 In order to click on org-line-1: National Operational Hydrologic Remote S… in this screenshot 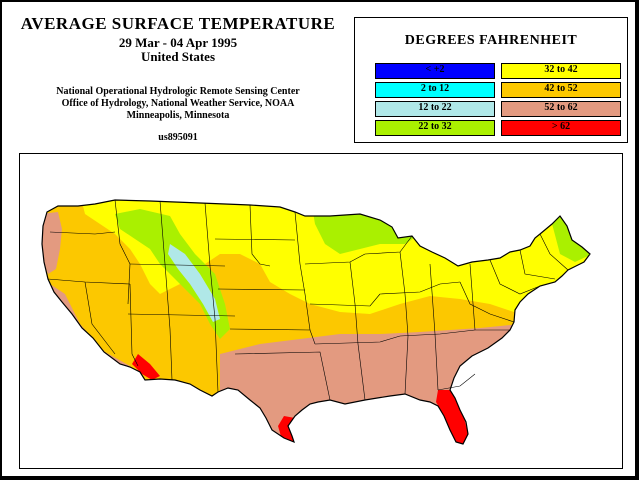, I will do `click(178, 91)`.